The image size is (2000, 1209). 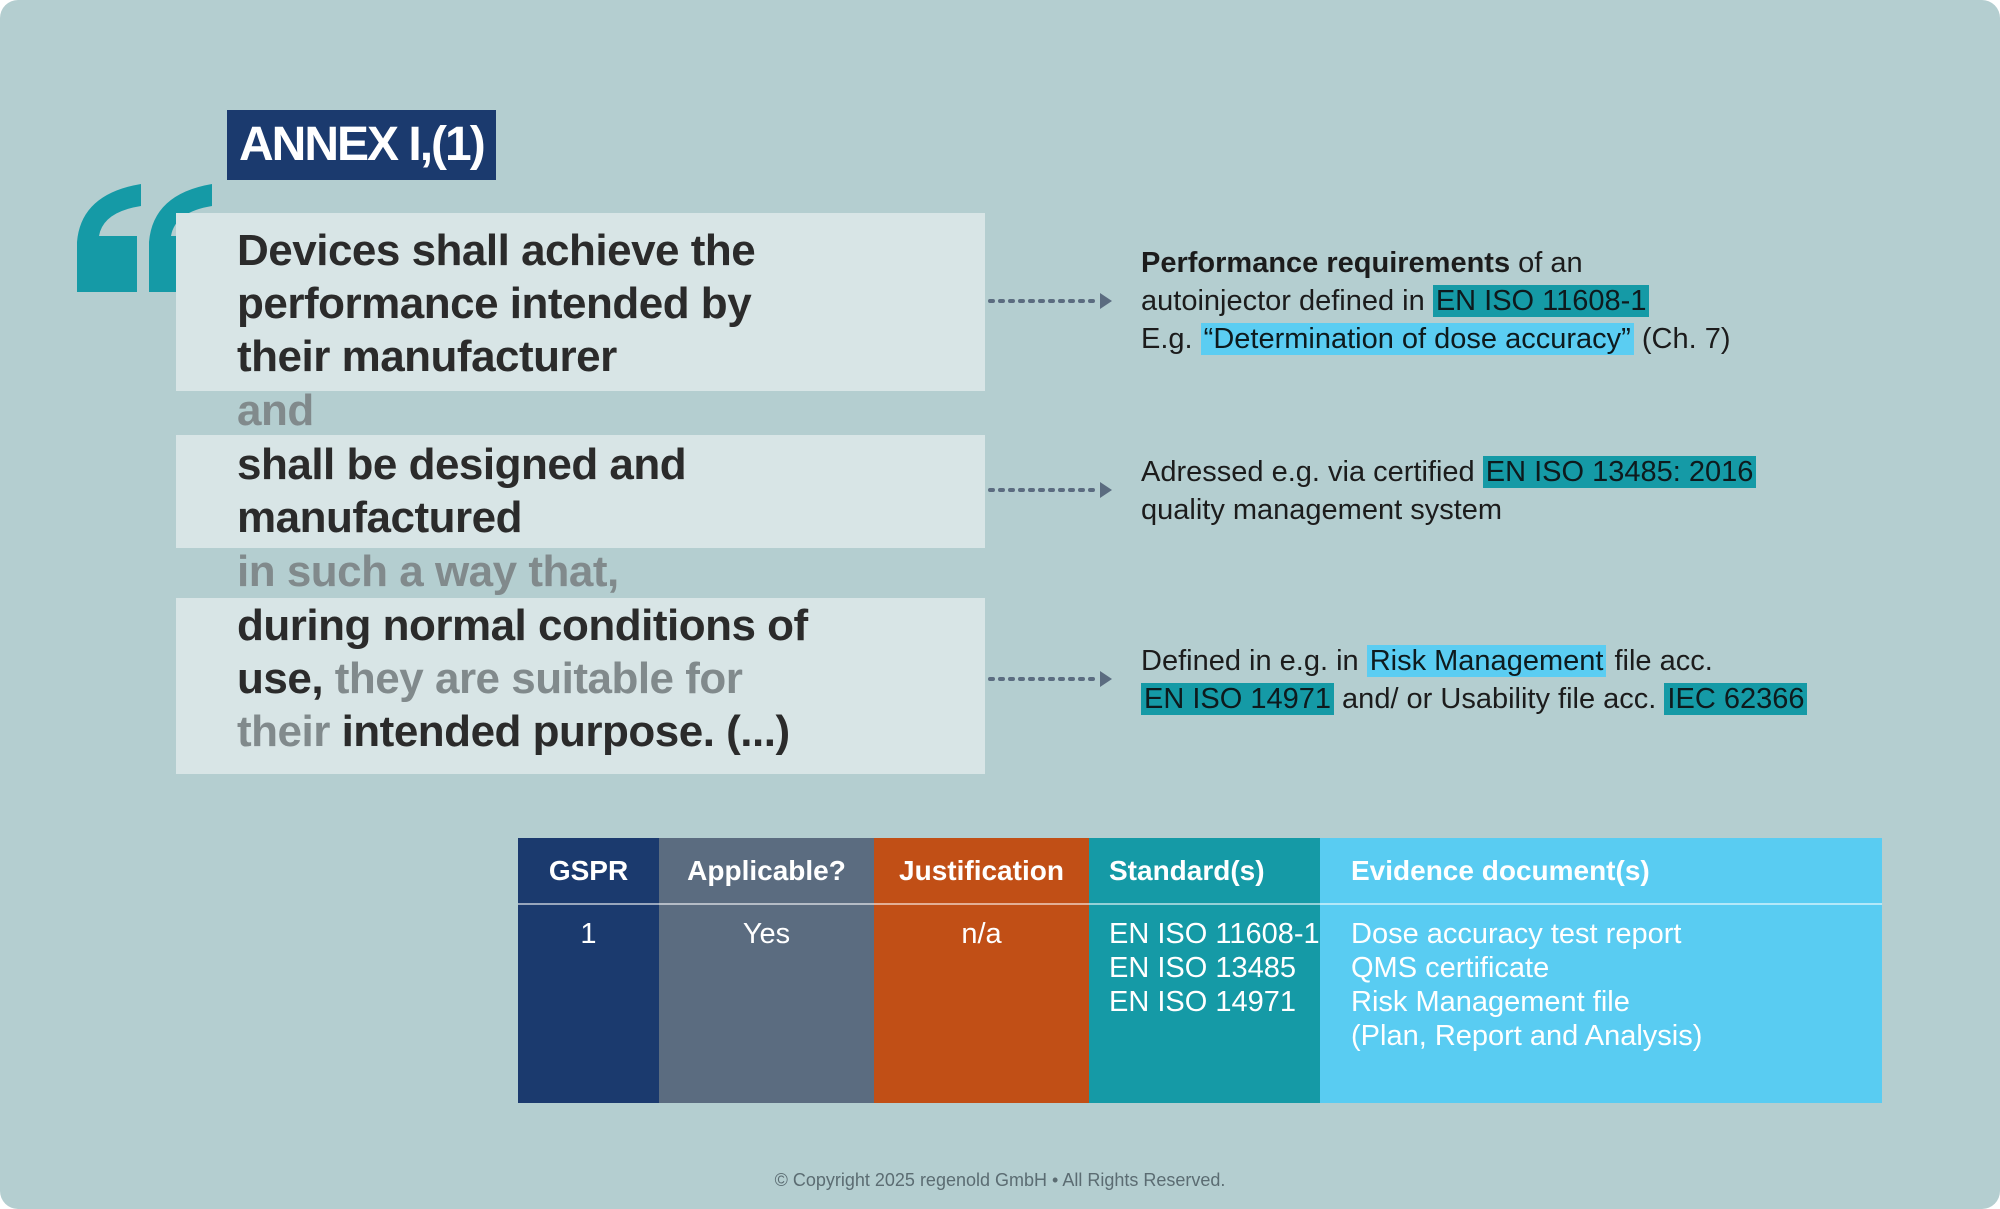 What do you see at coordinates (1326, 263) in the screenshot?
I see `note-bold: Performance requirements` at bounding box center [1326, 263].